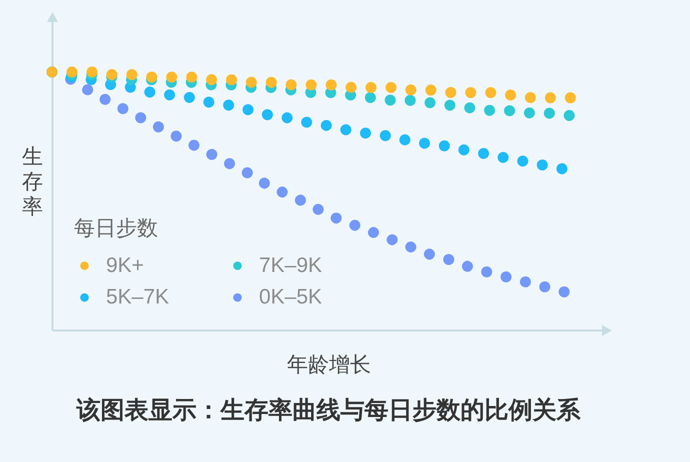 Image resolution: width=690 pixels, height=462 pixels. I want to click on legend-label: 5K–7K, so click(138, 297).